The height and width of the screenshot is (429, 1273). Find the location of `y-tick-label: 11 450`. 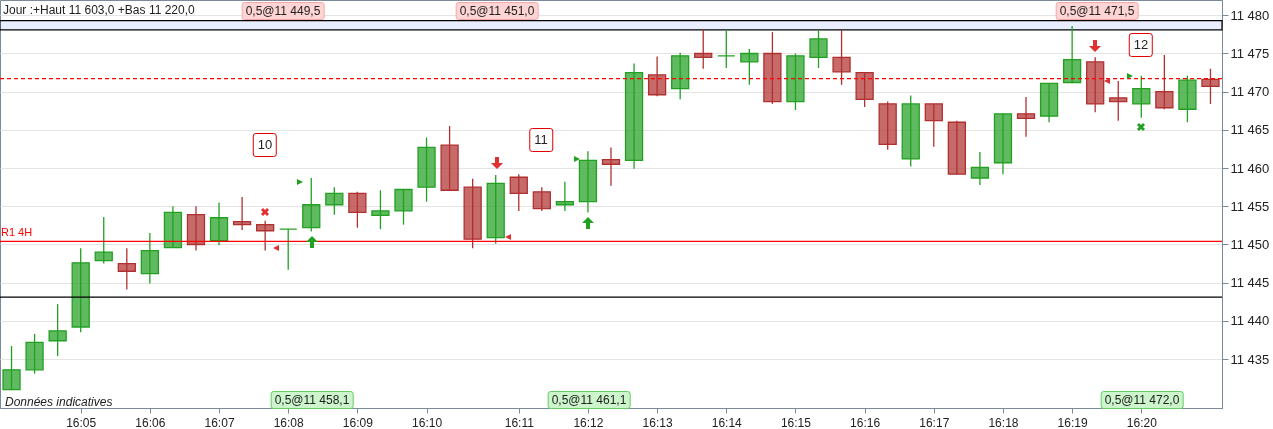

y-tick-label: 11 450 is located at coordinates (1250, 244).